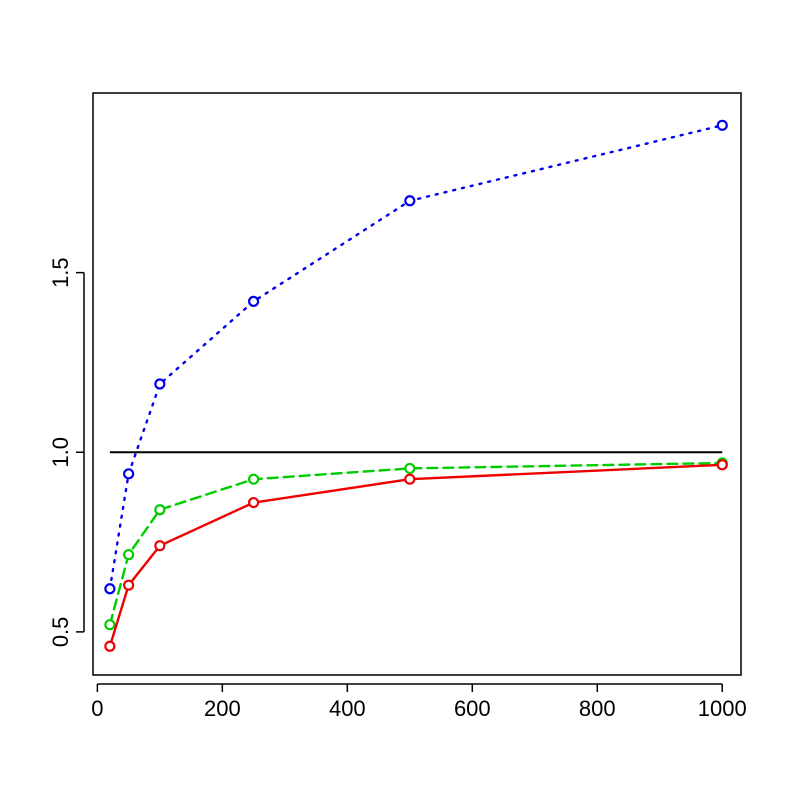 The height and width of the screenshot is (789, 789). Describe the element at coordinates (472, 708) in the screenshot. I see `x-tick-label: 600` at that location.